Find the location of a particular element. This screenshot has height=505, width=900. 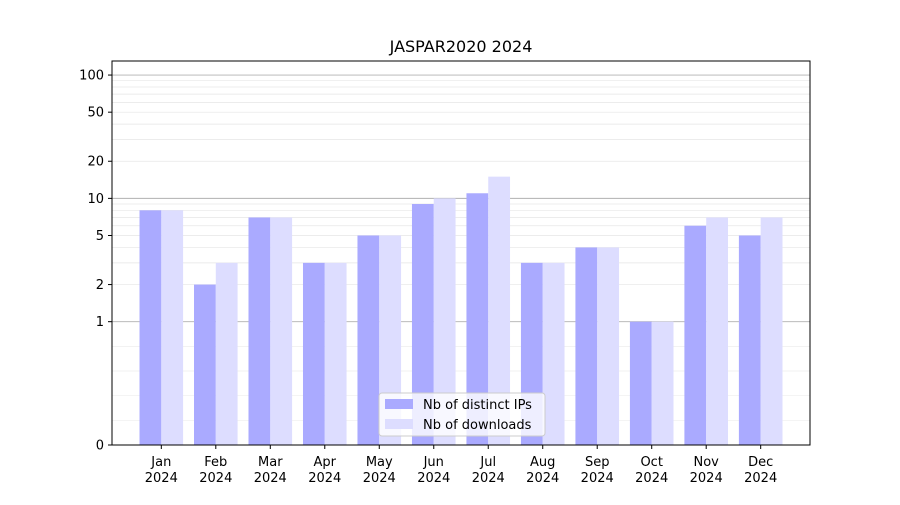

y-axis: 0 1 2 5 10 20 50 100 is located at coordinates (95, 261).